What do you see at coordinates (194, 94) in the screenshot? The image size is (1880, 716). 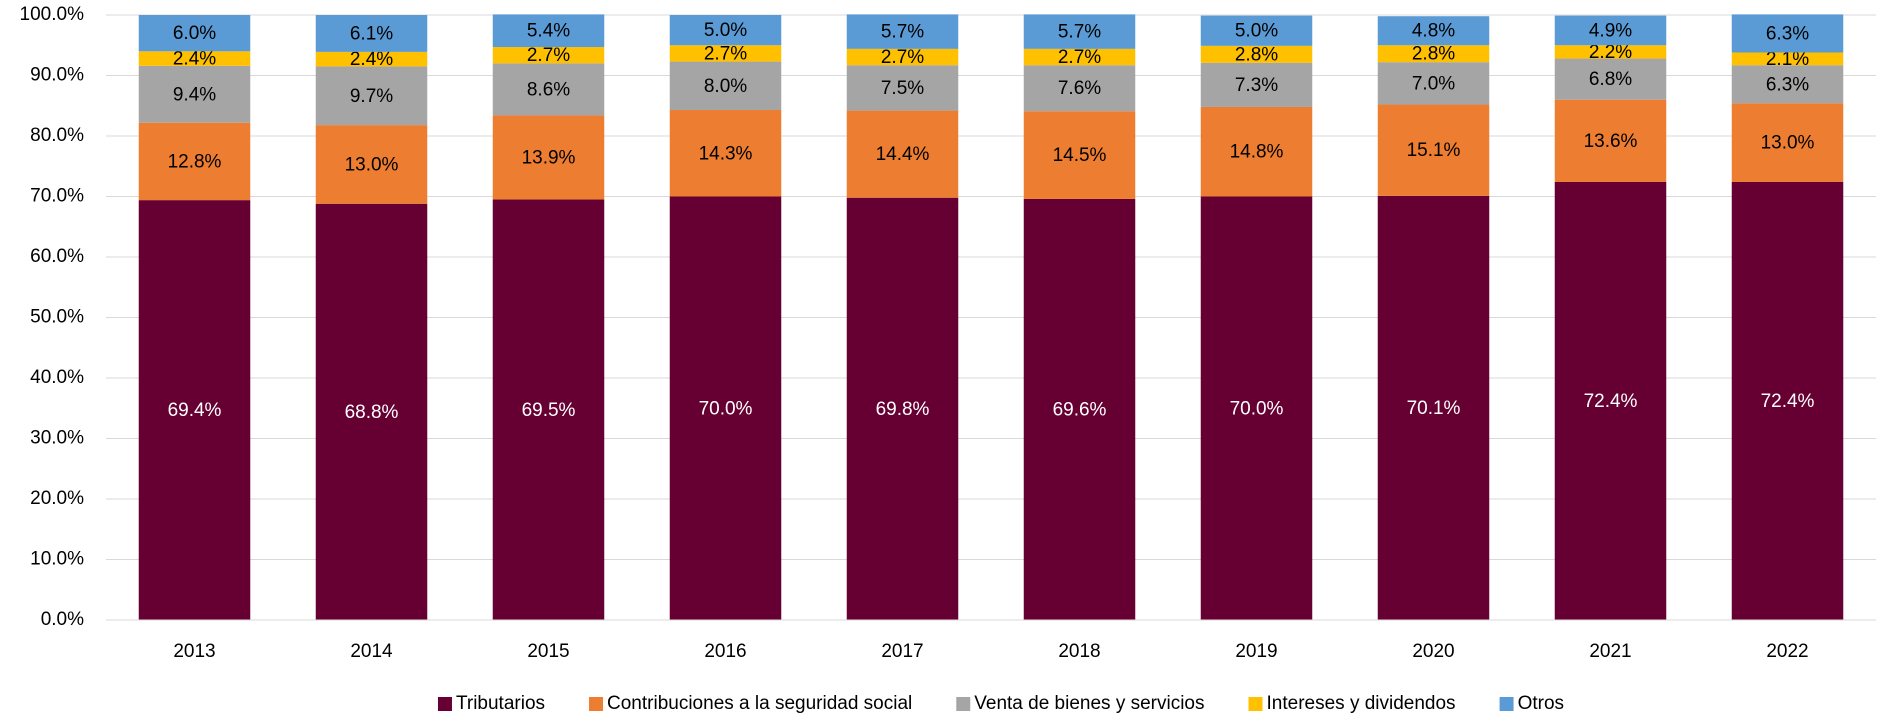 I see `data-label: 9.4%` at bounding box center [194, 94].